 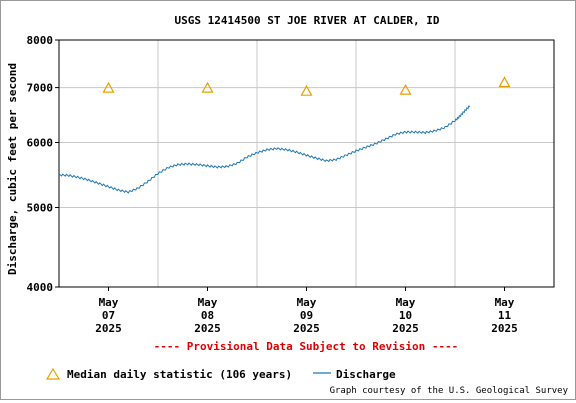 What do you see at coordinates (40, 287) in the screenshot?
I see `y-tick-label: 4000` at bounding box center [40, 287].